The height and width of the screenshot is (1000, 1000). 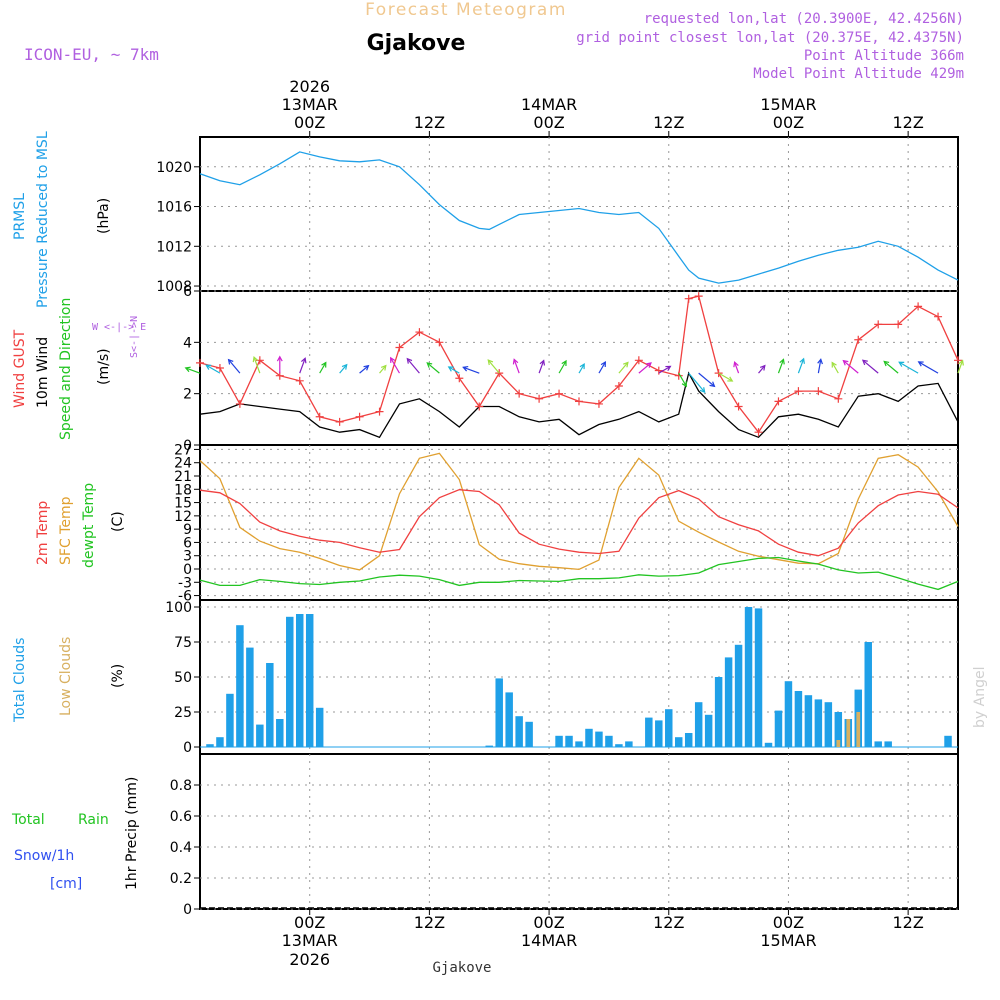 What do you see at coordinates (62, 219) in the screenshot?
I see `pressure-labels: PRMSL Pressure Reduced to MSL (hPa)` at bounding box center [62, 219].